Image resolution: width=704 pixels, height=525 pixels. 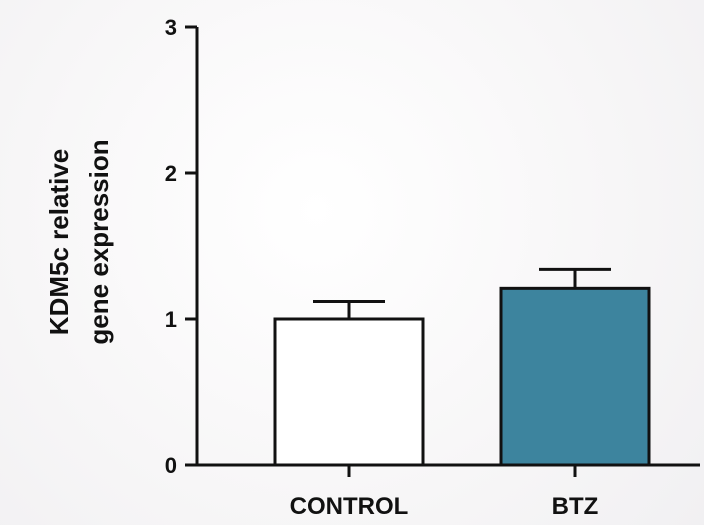 I want to click on x-tick-label-btz: BTZ, so click(x=575, y=506).